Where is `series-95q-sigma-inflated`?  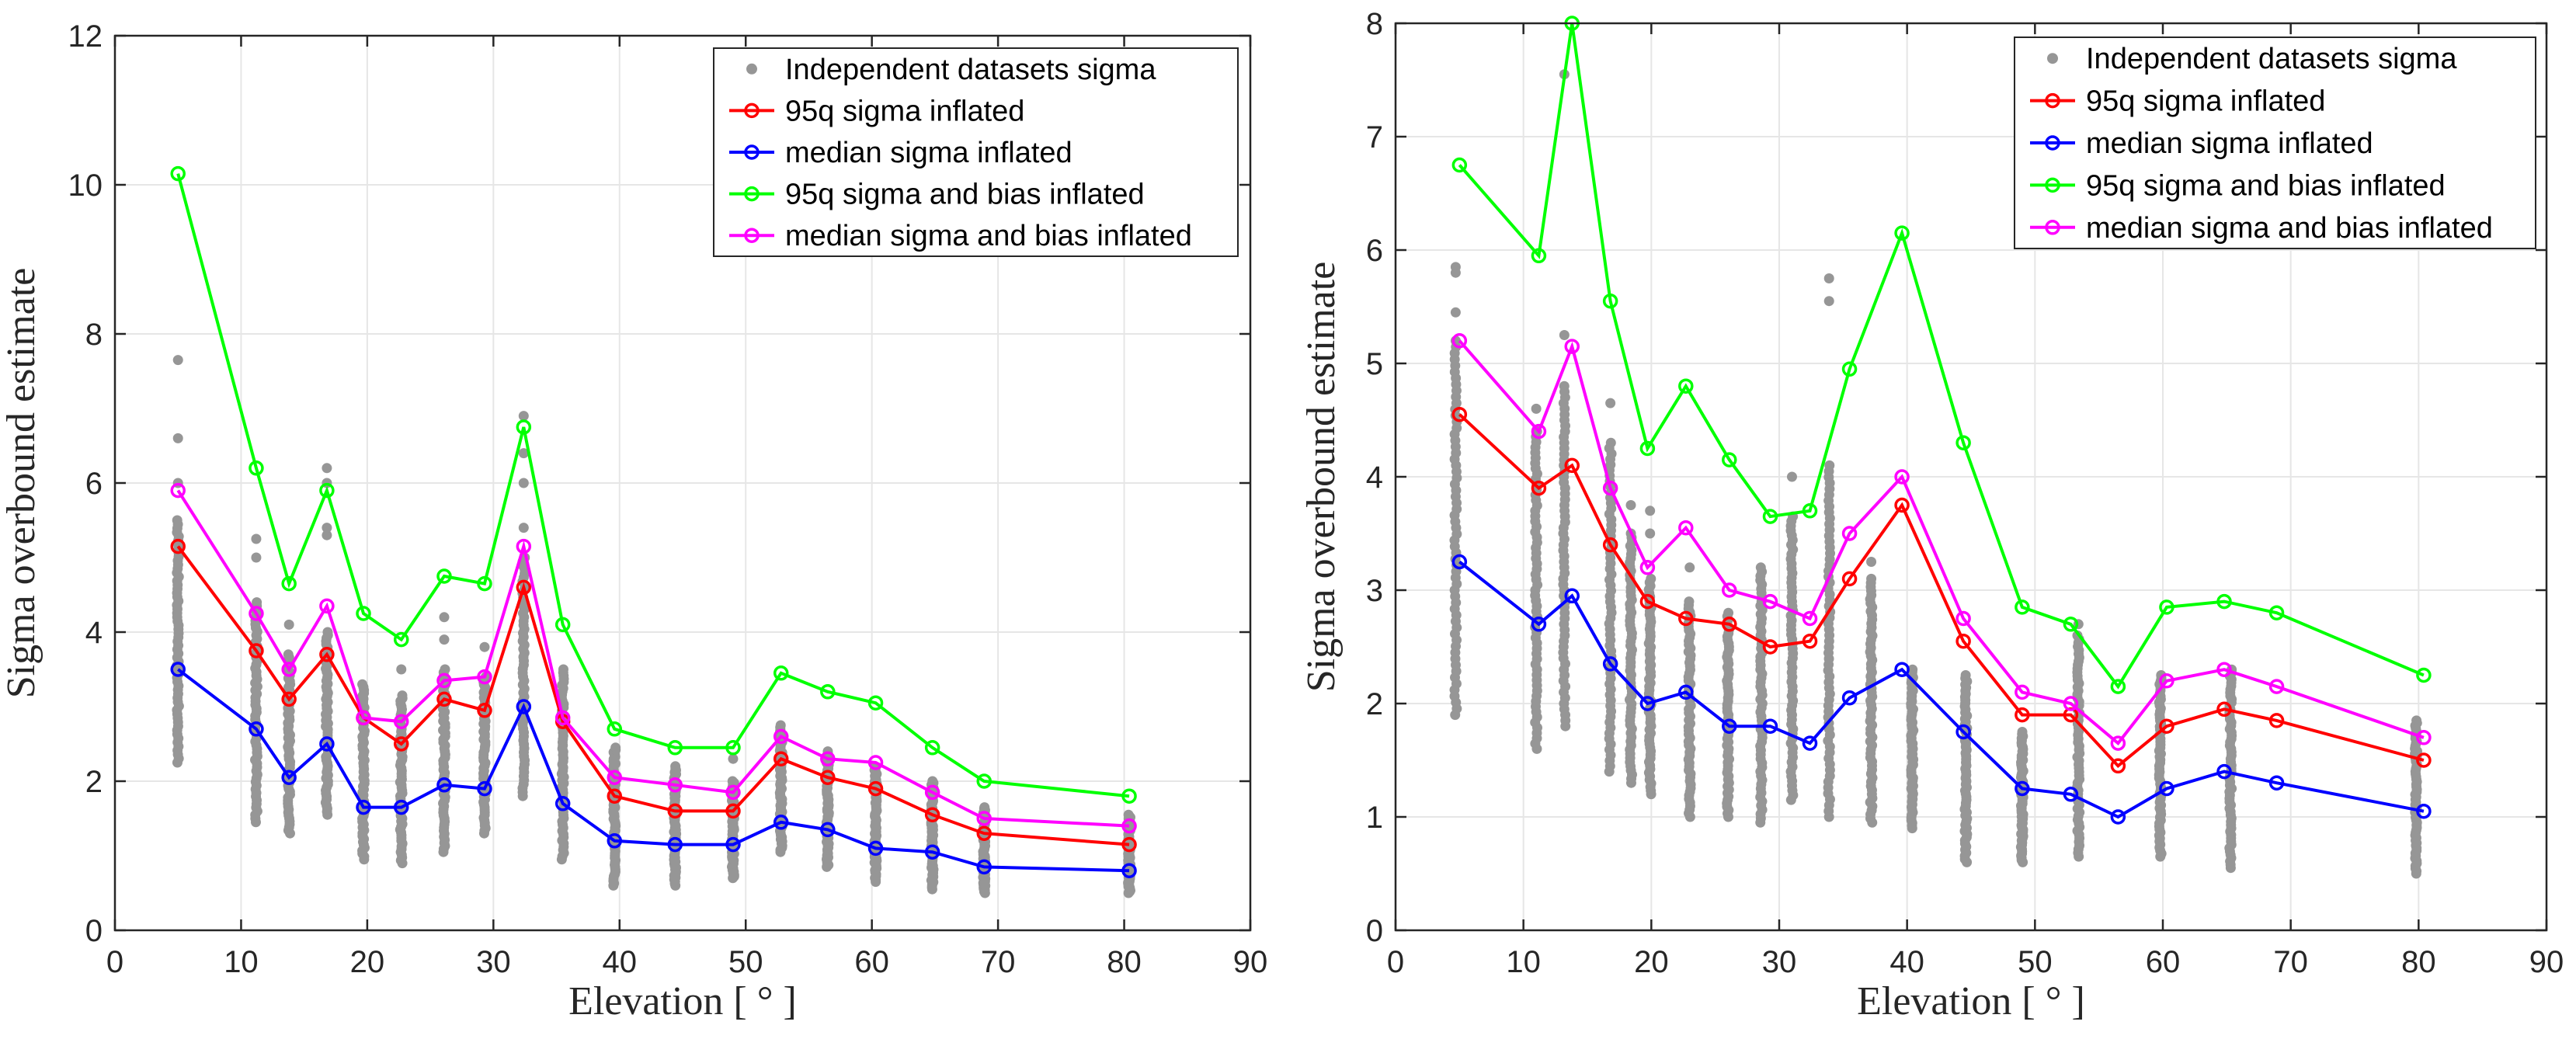
series-95q-sigma-inflated is located at coordinates (1941, 590).